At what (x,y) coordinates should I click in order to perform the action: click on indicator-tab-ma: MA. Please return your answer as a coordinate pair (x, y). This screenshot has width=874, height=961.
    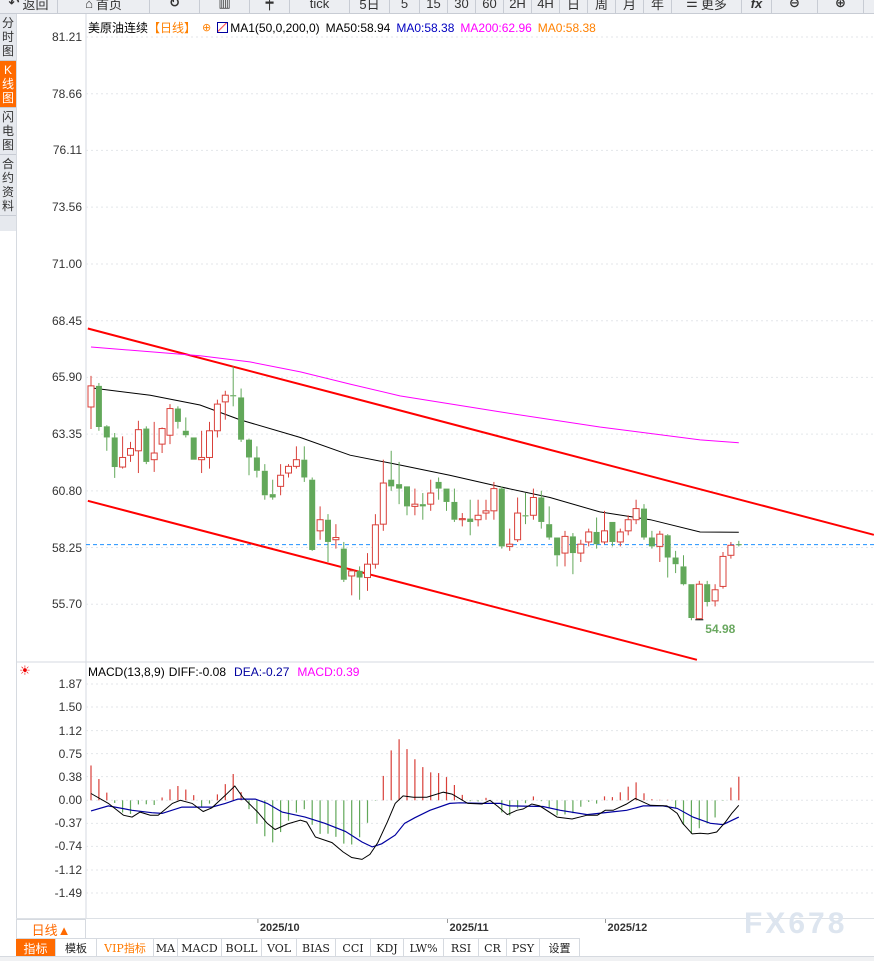
    Looking at the image, I should click on (166, 948).